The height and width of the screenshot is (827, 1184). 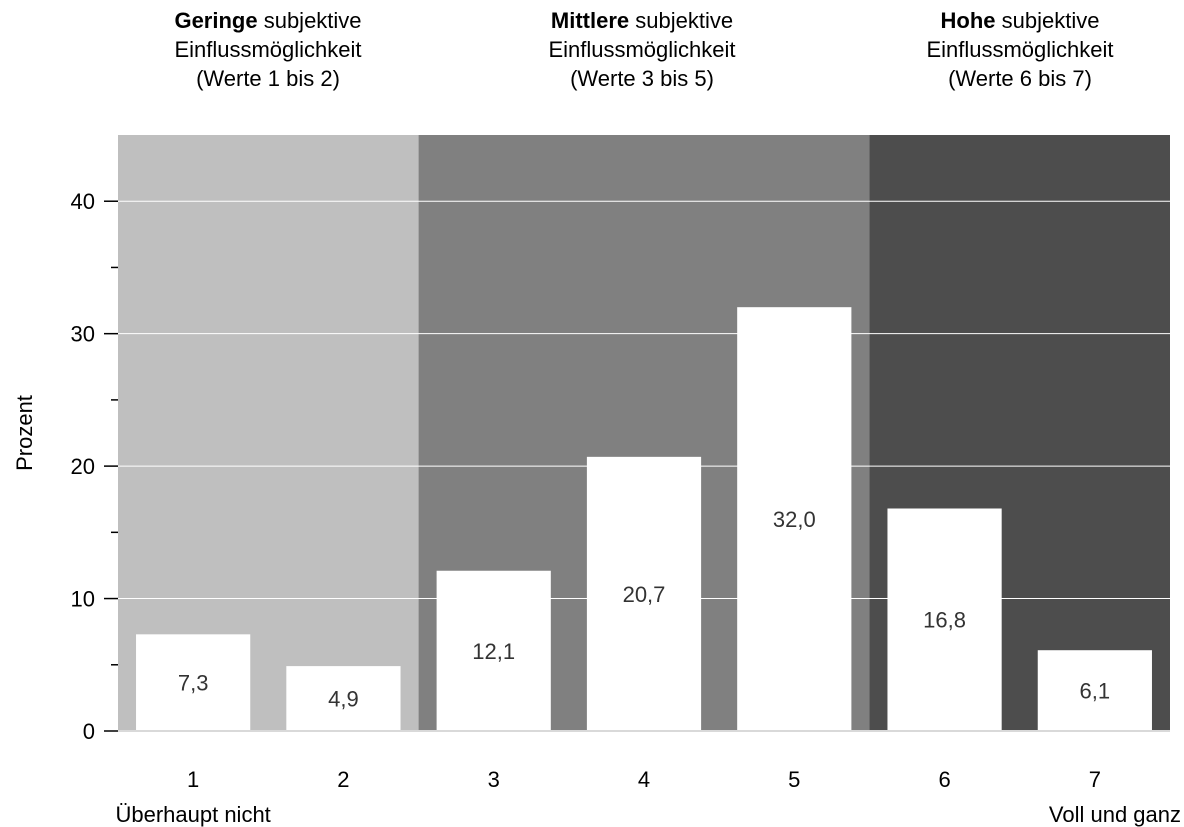 What do you see at coordinates (89, 731) in the screenshot?
I see `y-tick-label-0: 0` at bounding box center [89, 731].